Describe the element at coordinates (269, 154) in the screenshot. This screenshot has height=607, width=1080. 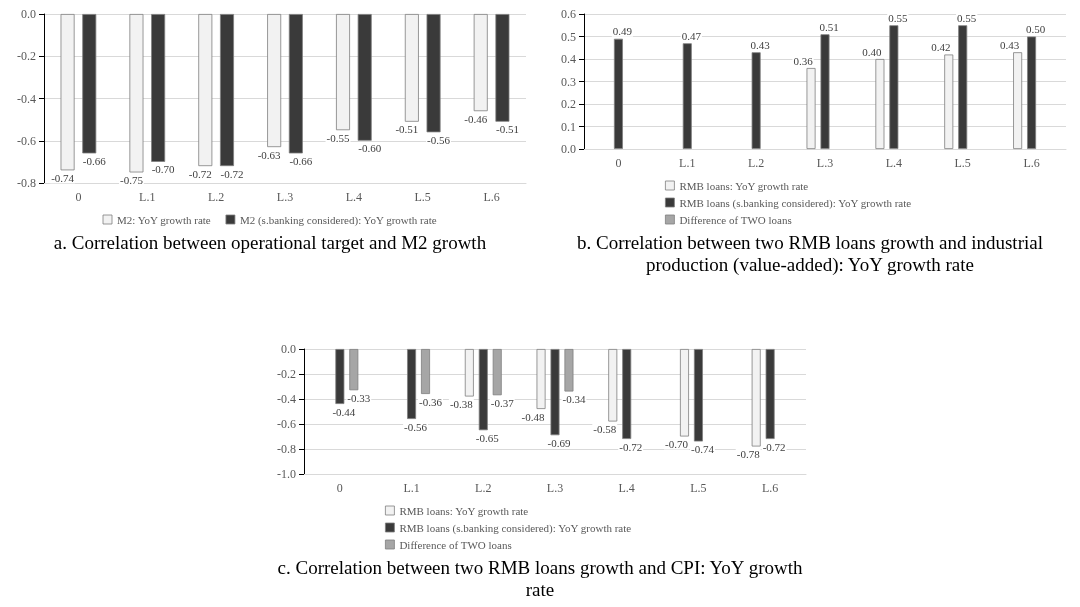
I see `data-label: -0.63` at that location.